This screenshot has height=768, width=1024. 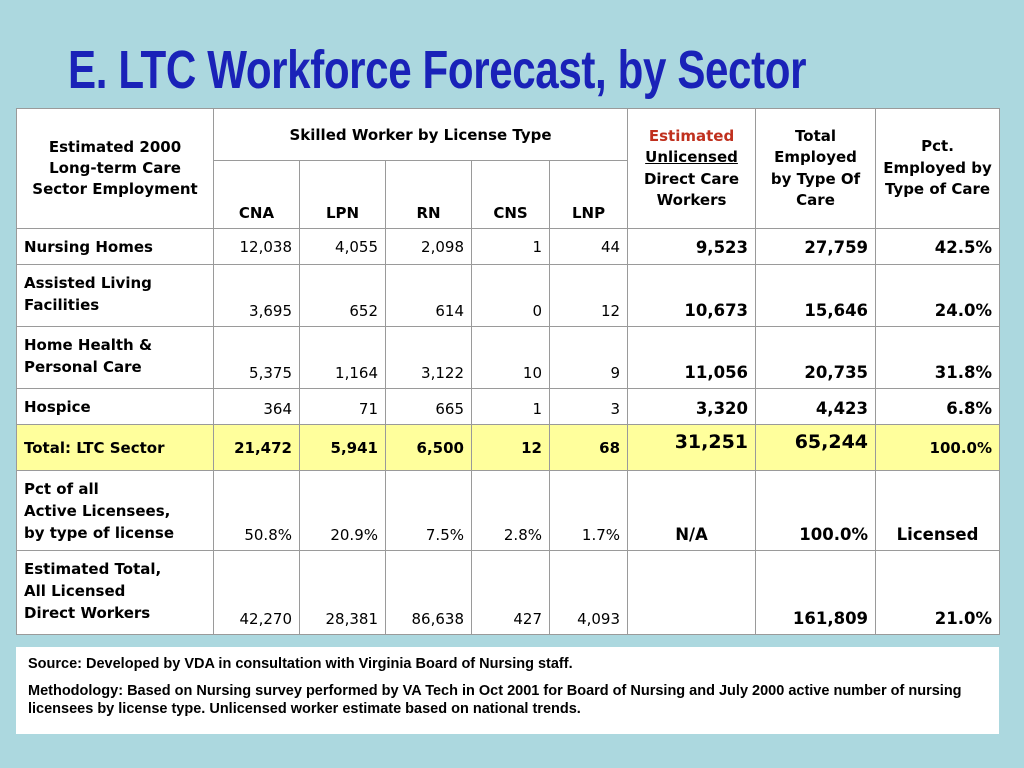 What do you see at coordinates (256, 447) in the screenshot?
I see `total-cna: 21,472` at bounding box center [256, 447].